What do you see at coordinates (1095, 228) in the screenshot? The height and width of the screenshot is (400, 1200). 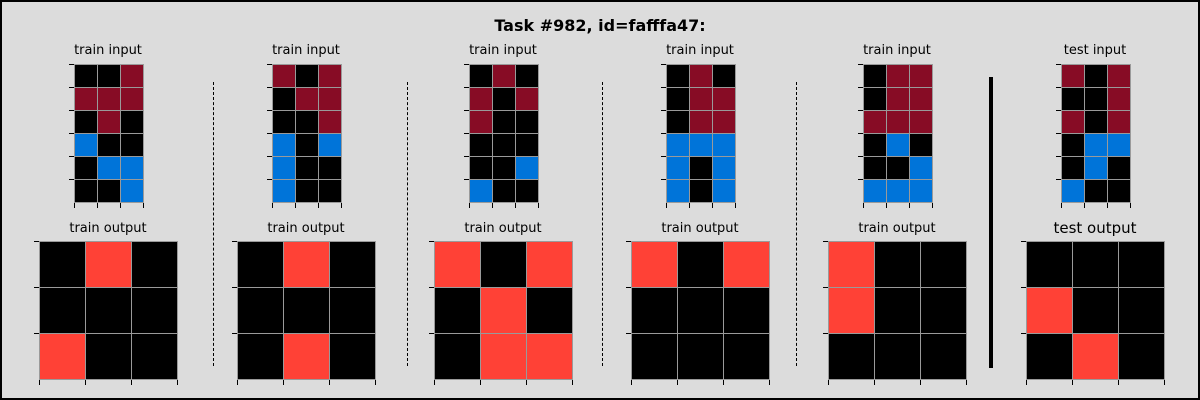 I see `test-output-label: test output` at bounding box center [1095, 228].